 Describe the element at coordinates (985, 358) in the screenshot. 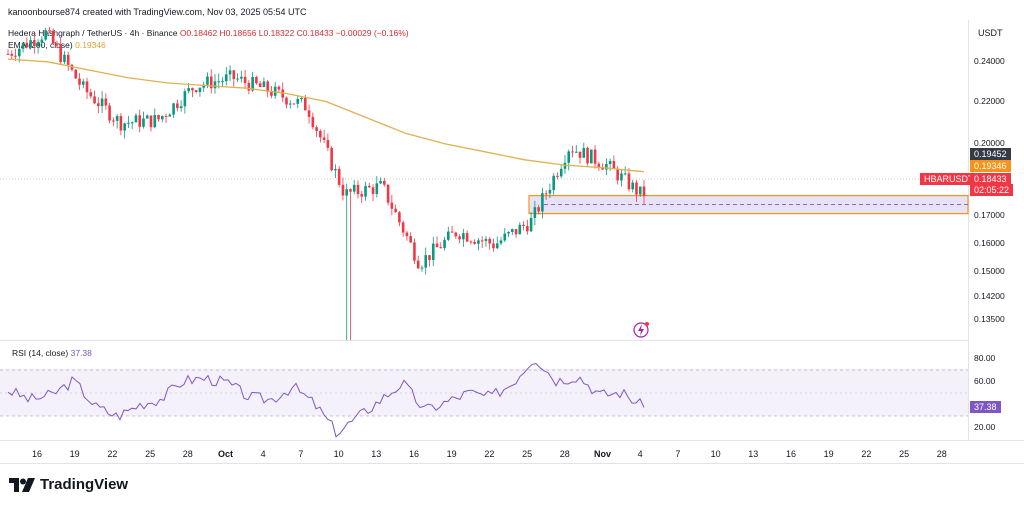

I see `rsi-tick: 80.00` at that location.